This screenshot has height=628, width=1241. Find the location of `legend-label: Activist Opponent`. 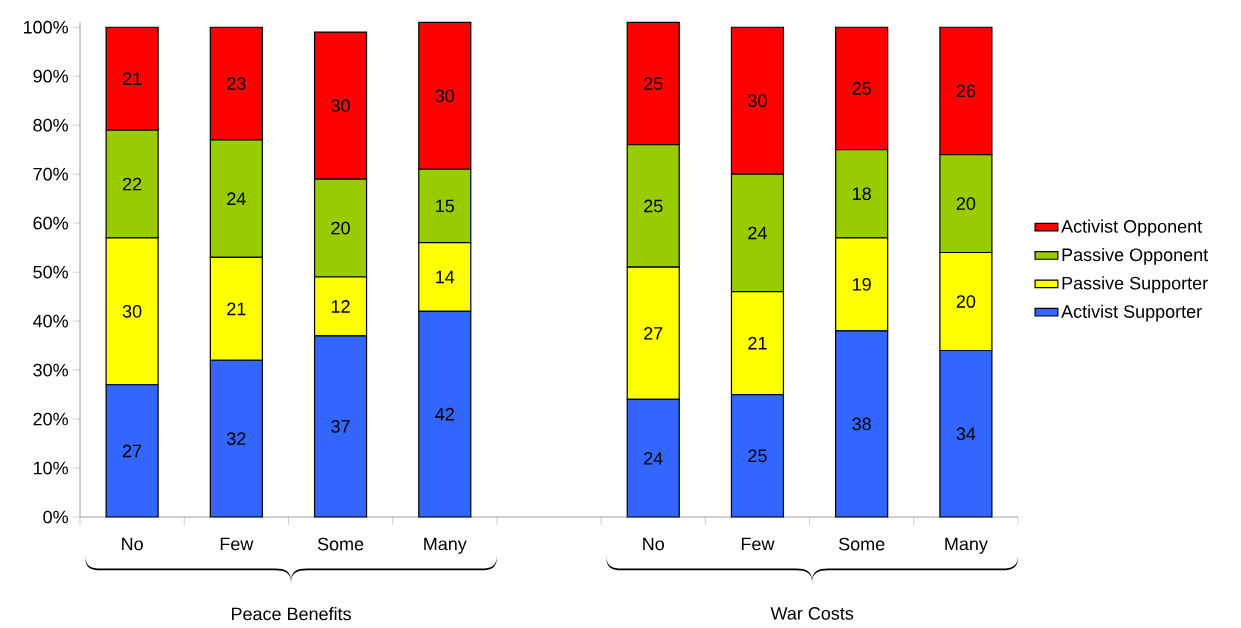

legend-label: Activist Opponent is located at coordinates (1132, 228).